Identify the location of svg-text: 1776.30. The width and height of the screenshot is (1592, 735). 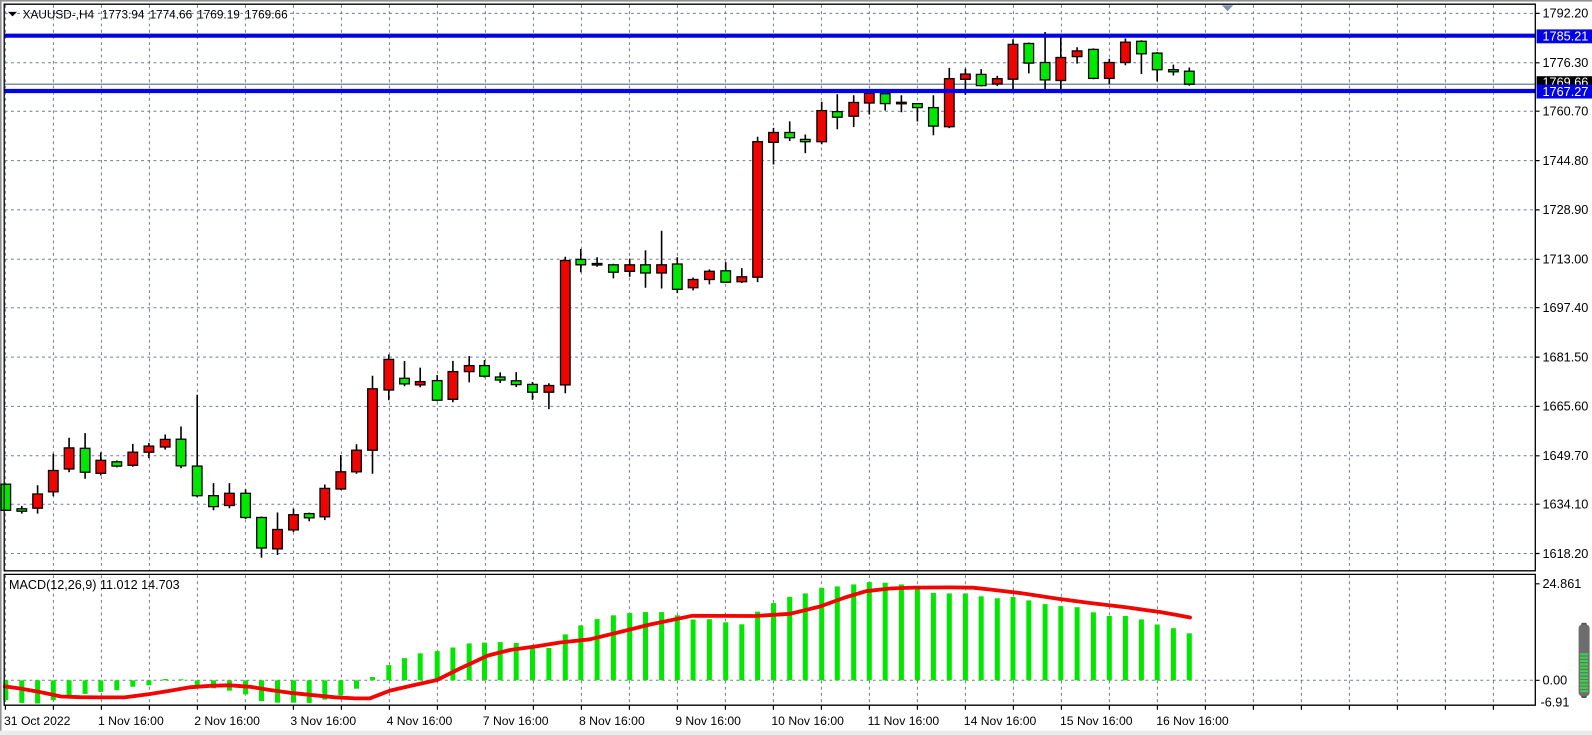
(1566, 63).